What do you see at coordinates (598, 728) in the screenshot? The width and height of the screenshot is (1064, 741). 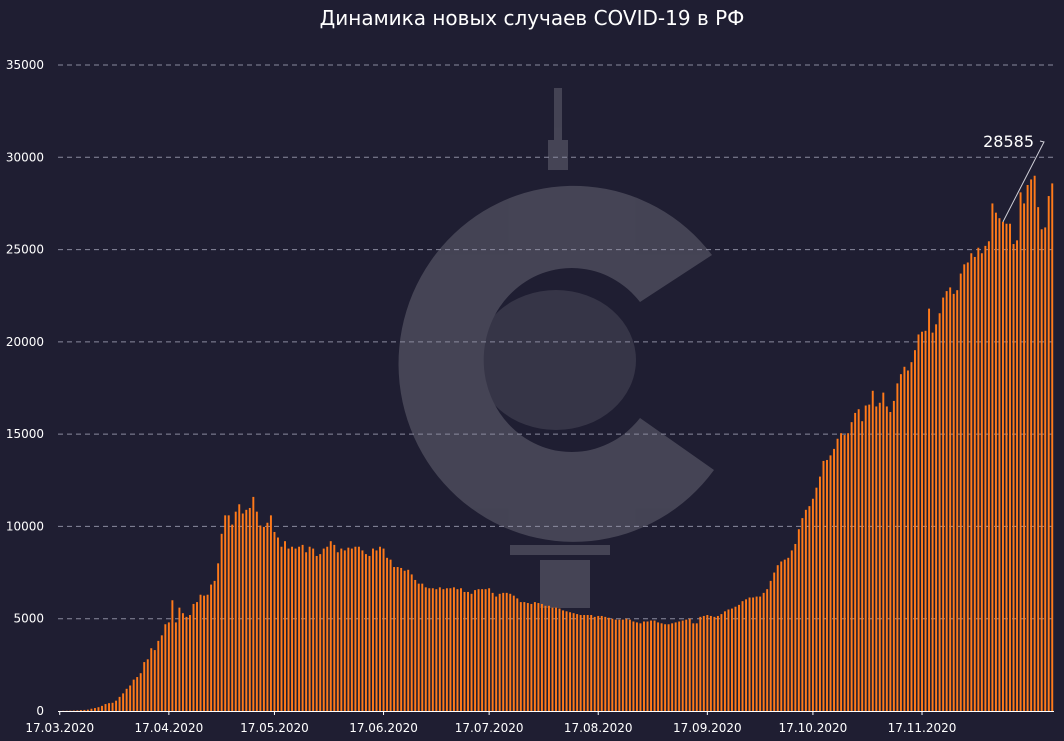 I see `x-tick-label: 17.08.2020` at bounding box center [598, 728].